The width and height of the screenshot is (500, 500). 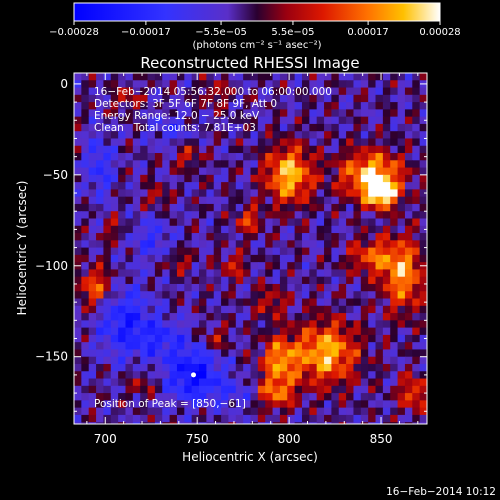 I want to click on y-tick-label: −150, so click(x=51, y=357).